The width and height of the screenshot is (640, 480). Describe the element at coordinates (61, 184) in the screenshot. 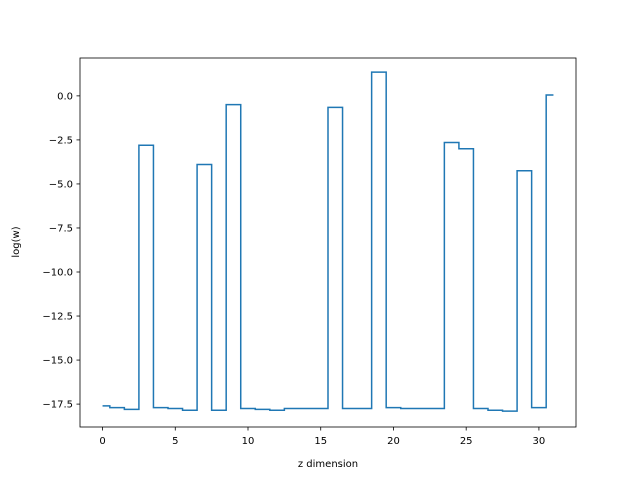

I see `y-tick-label: −5.0` at that location.